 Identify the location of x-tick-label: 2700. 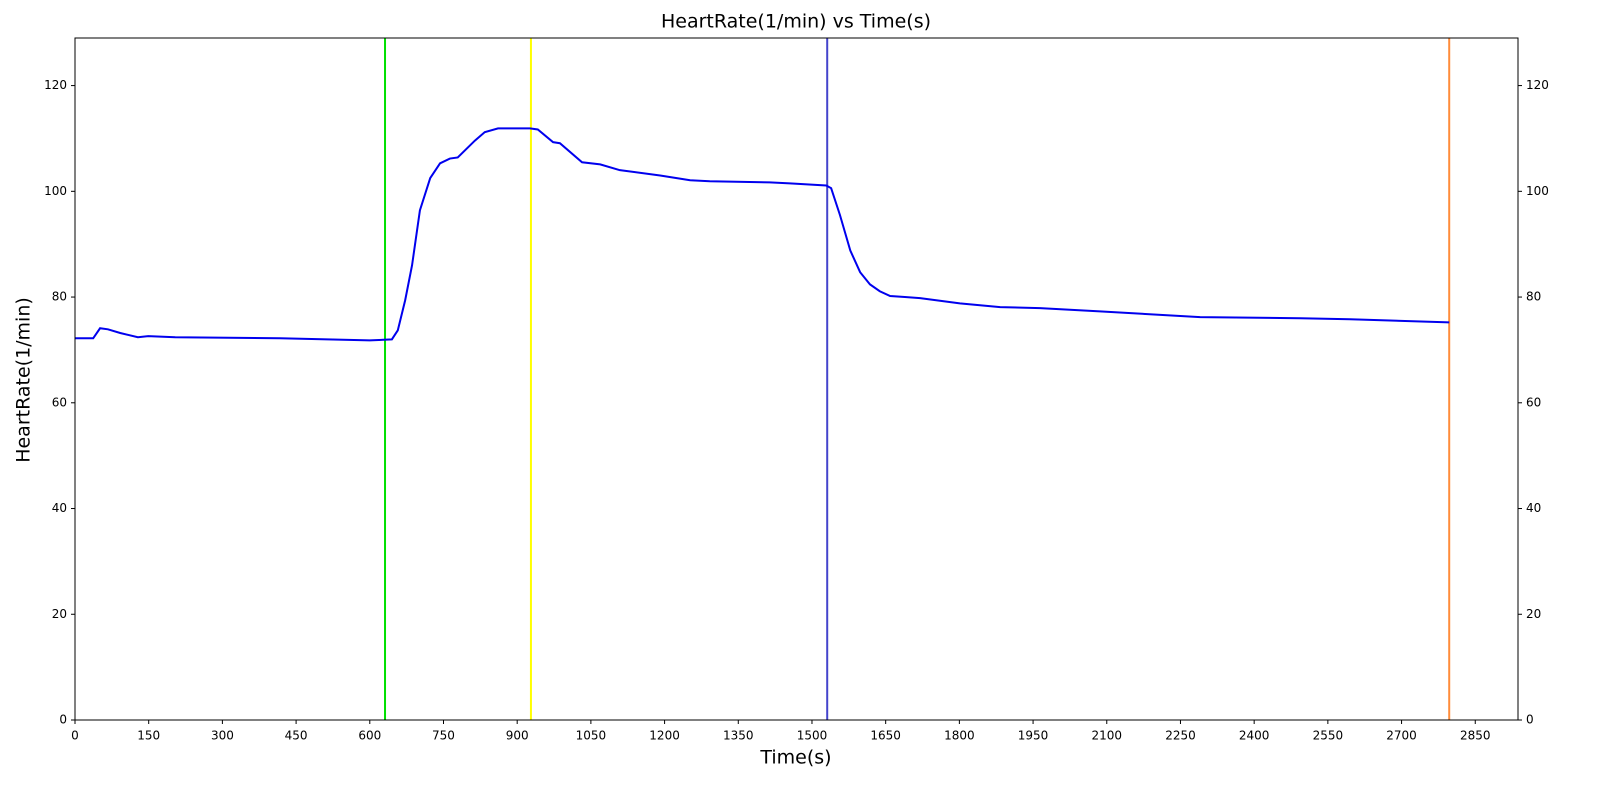
(1401, 736).